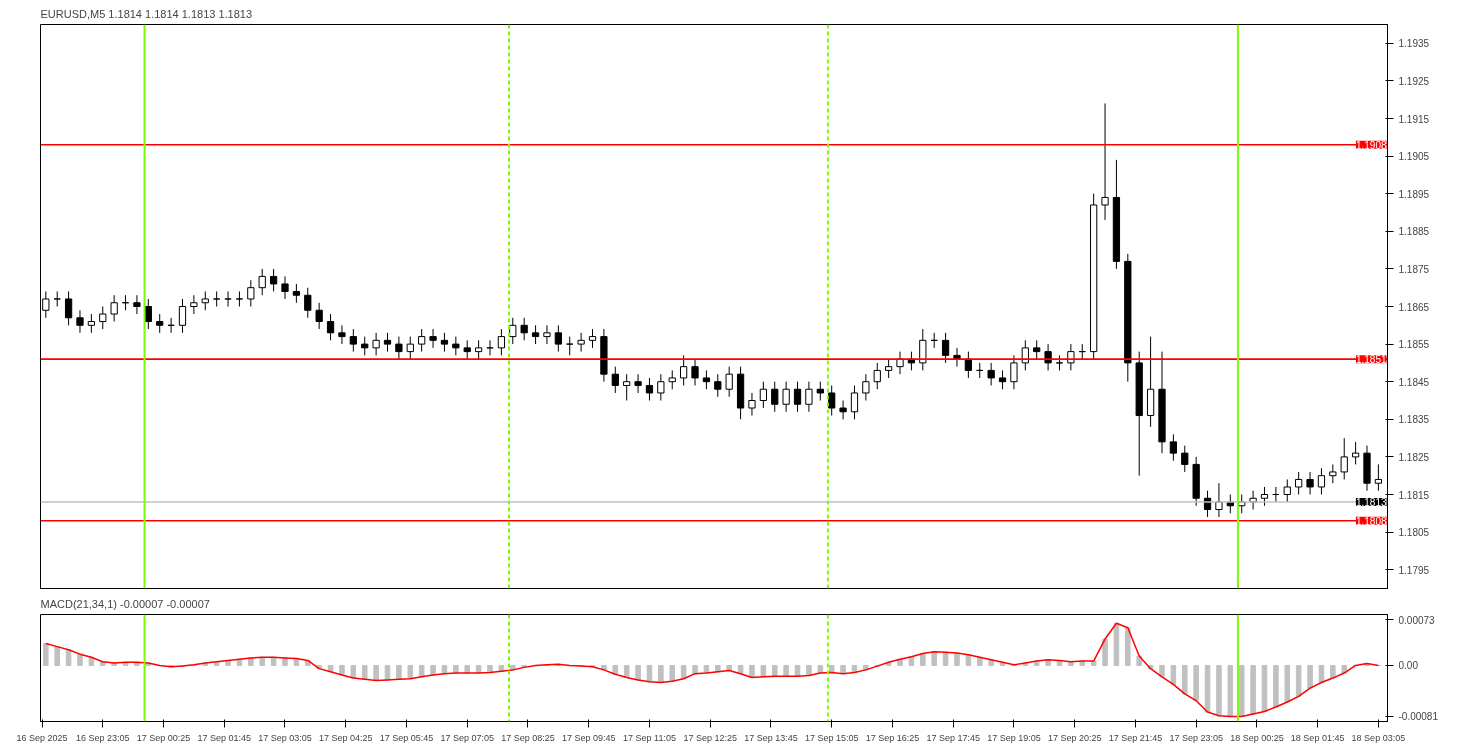  Describe the element at coordinates (710, 737) in the screenshot. I see `x-tick-label: 17 Sep 12:25` at that location.